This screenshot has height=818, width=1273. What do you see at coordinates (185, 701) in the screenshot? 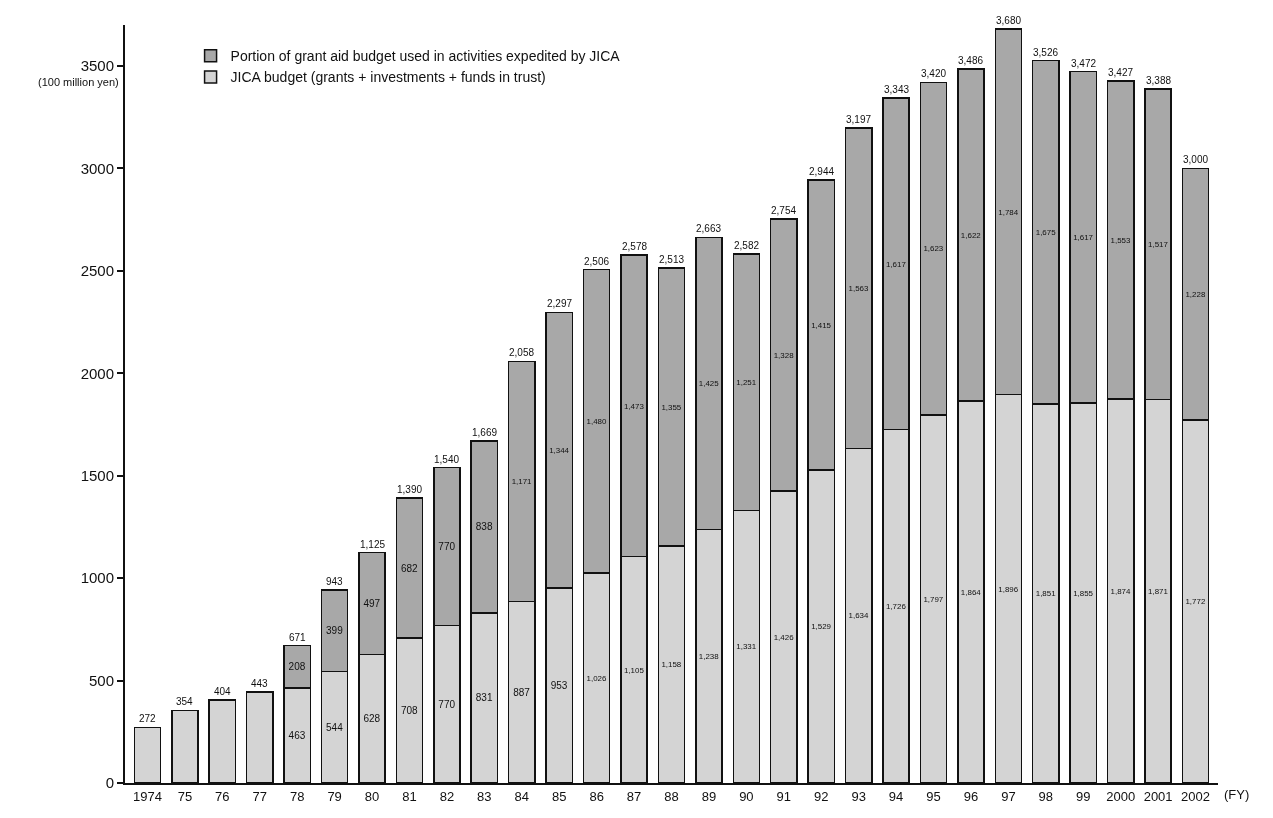
I see `total-label: 354` at bounding box center [185, 701].